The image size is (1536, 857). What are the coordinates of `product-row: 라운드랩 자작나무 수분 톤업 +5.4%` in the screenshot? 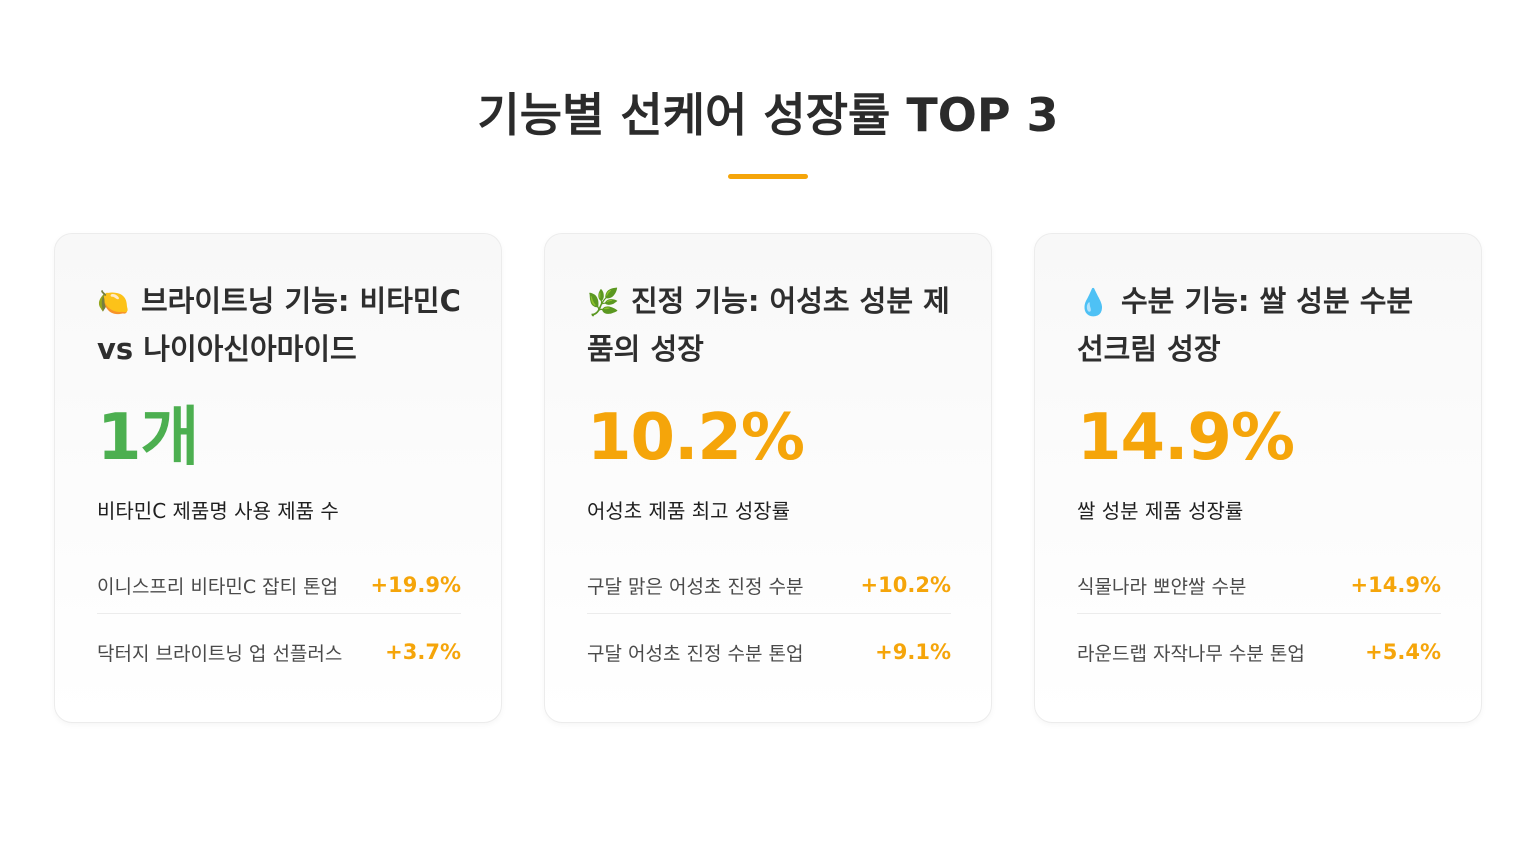 It's located at (1259, 652).